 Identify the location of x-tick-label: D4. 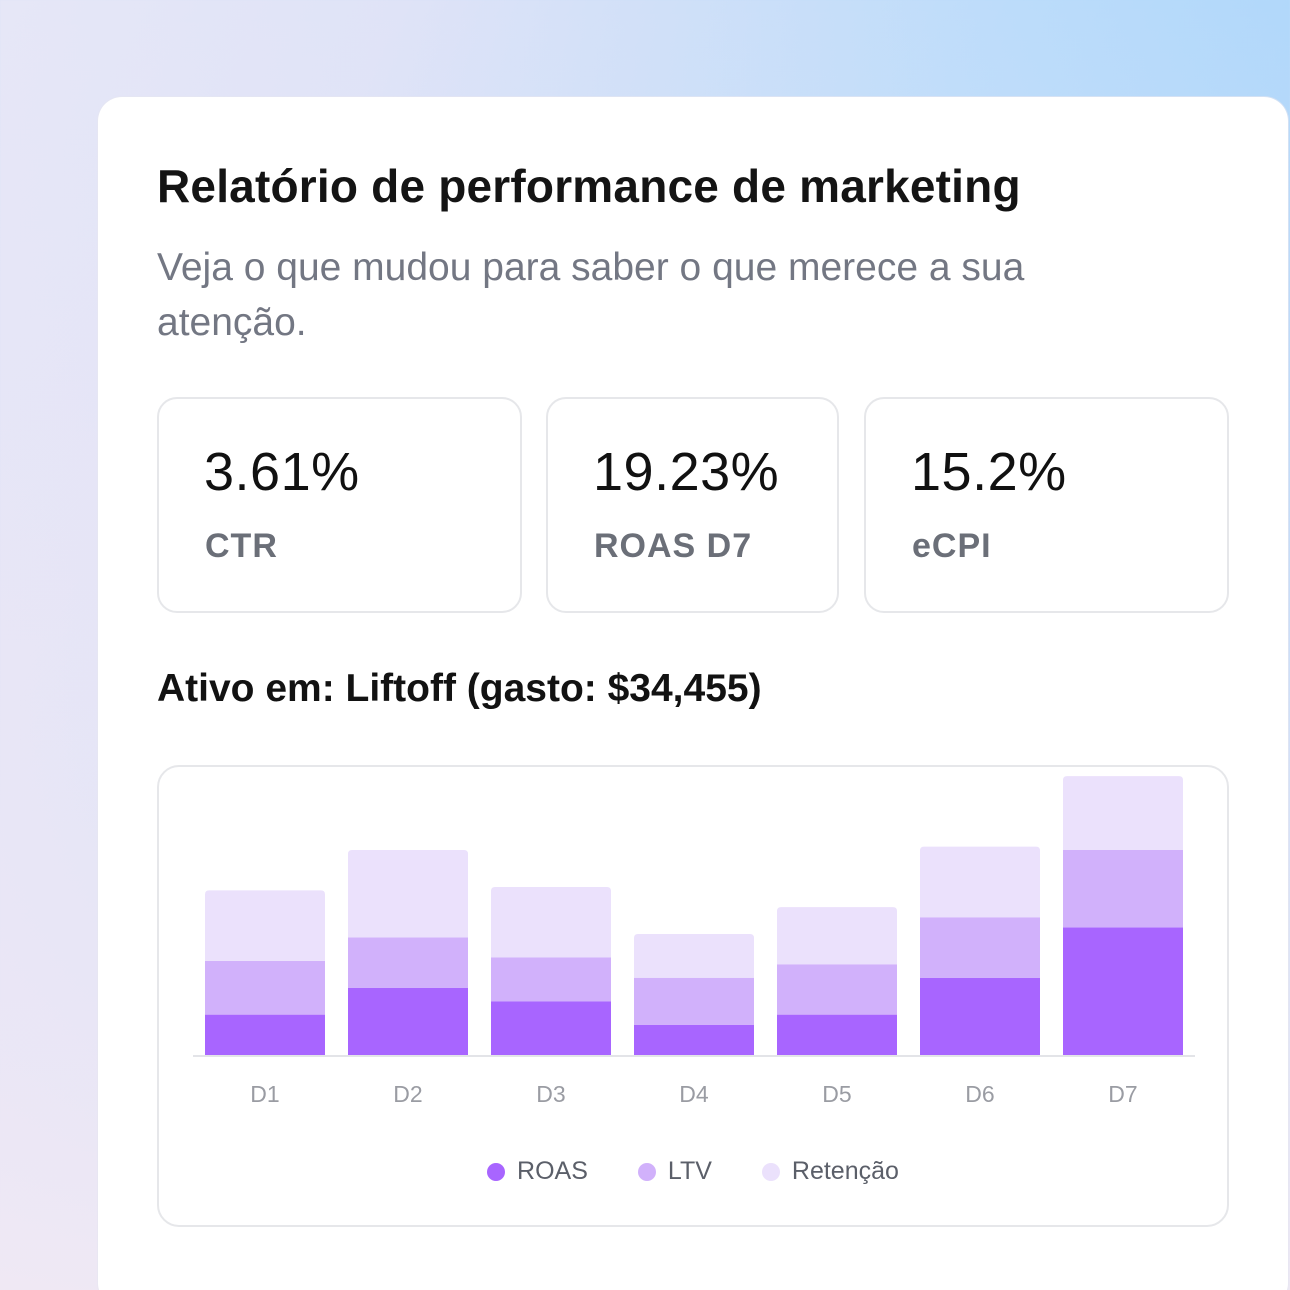
(694, 1094).